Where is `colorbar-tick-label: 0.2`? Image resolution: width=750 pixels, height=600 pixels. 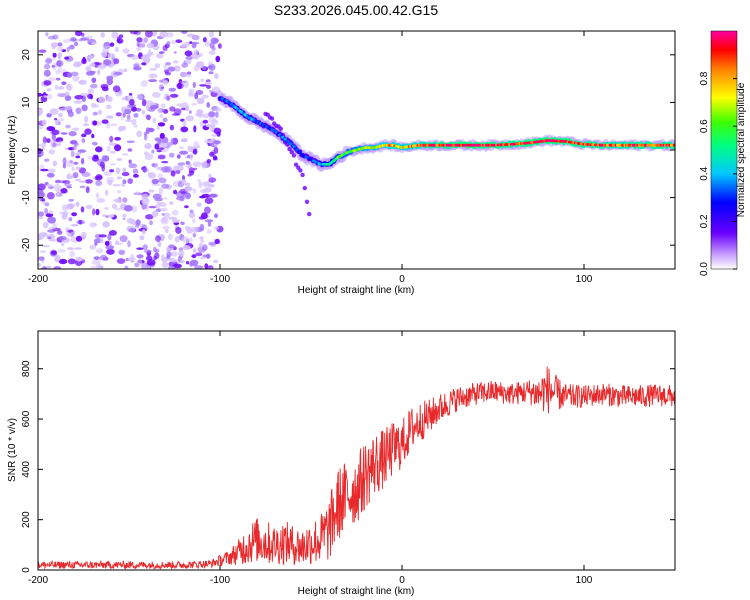 colorbar-tick-label: 0.2 is located at coordinates (704, 221).